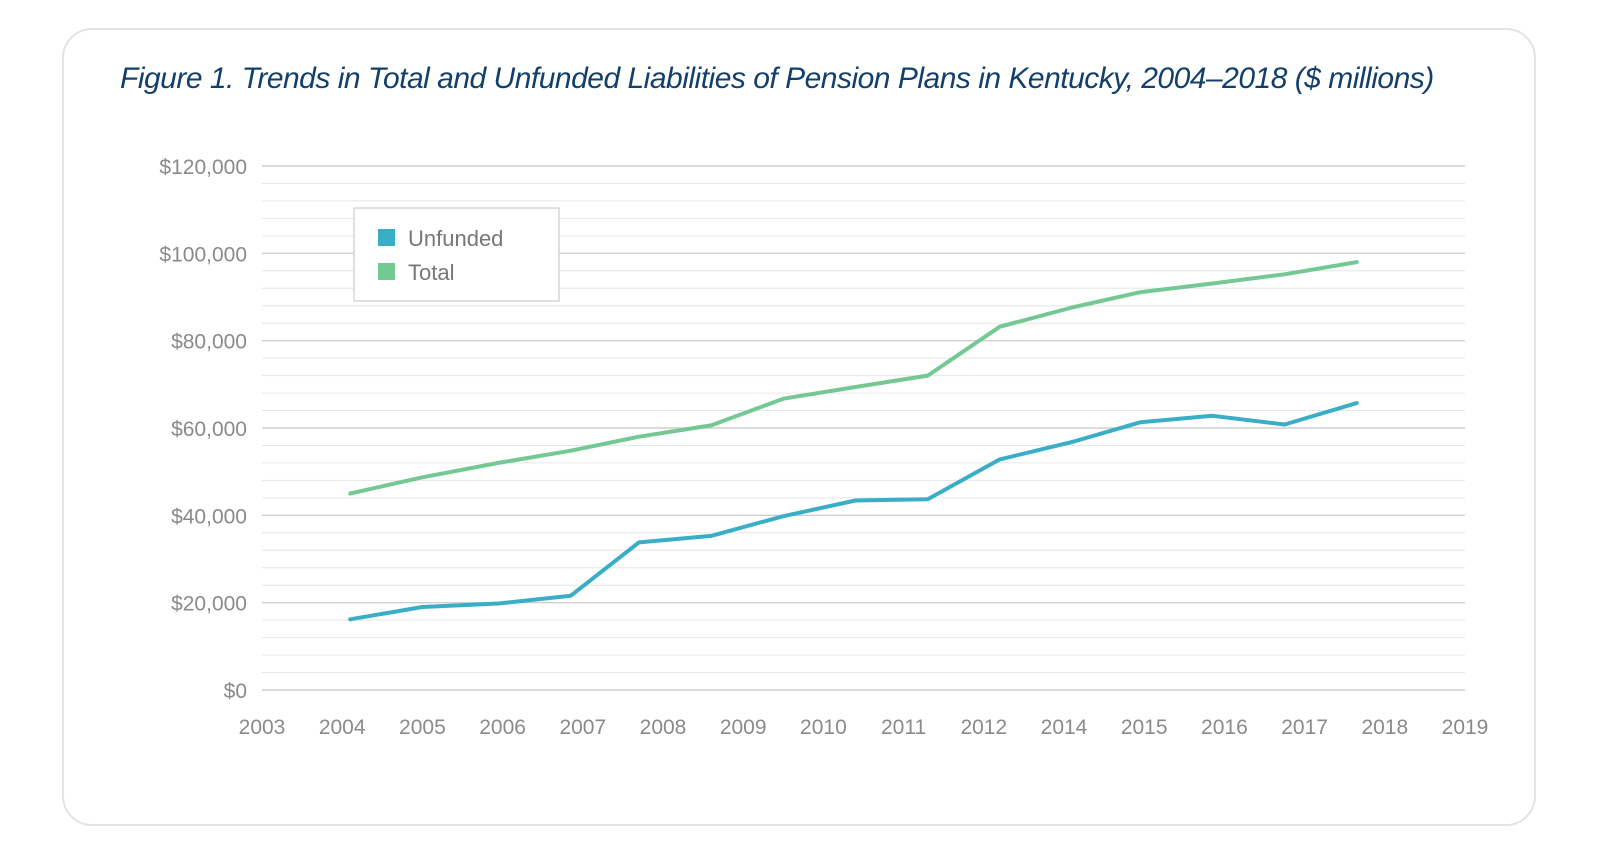  Describe the element at coordinates (1064, 727) in the screenshot. I see `x-tick-label: 2014` at that location.